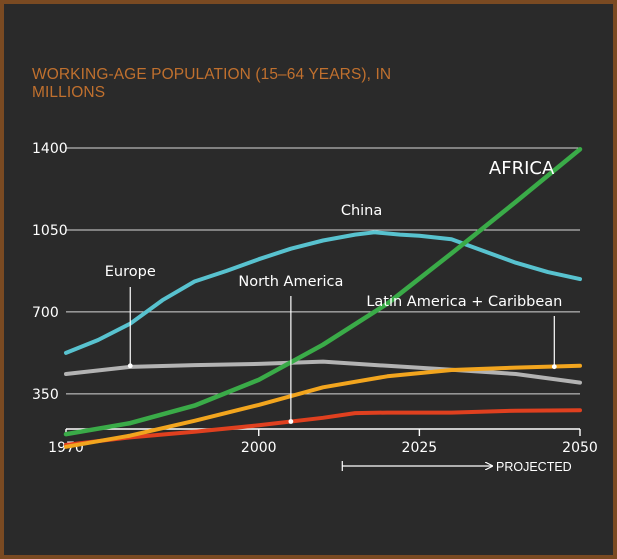 The image size is (617, 559). Describe the element at coordinates (420, 448) in the screenshot. I see `x-tick-label-2025: 2025` at that location.